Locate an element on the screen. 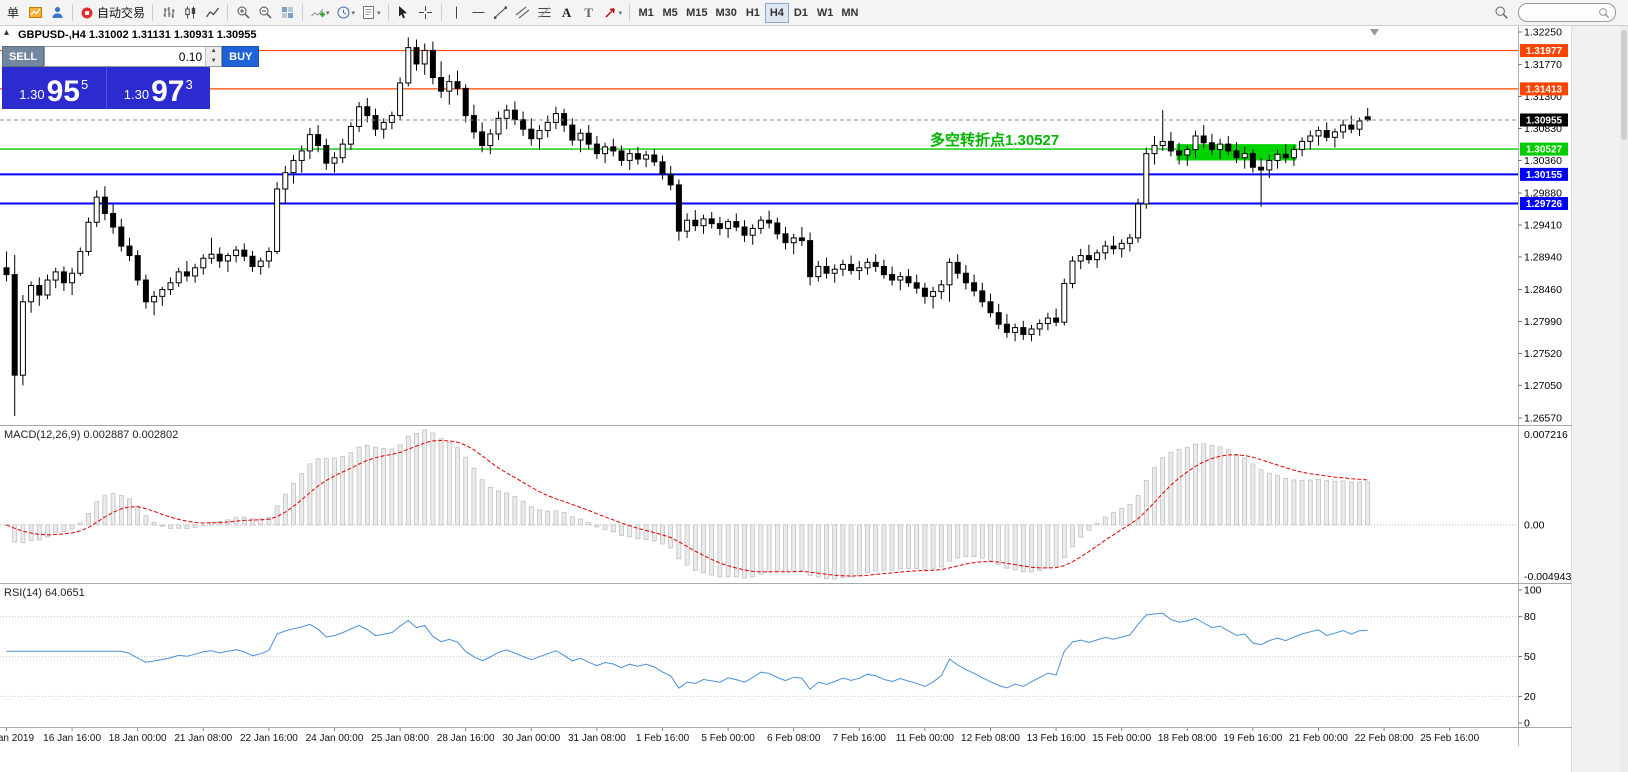 The height and width of the screenshot is (772, 1628). svg-text: 1.27050 is located at coordinates (1543, 386).